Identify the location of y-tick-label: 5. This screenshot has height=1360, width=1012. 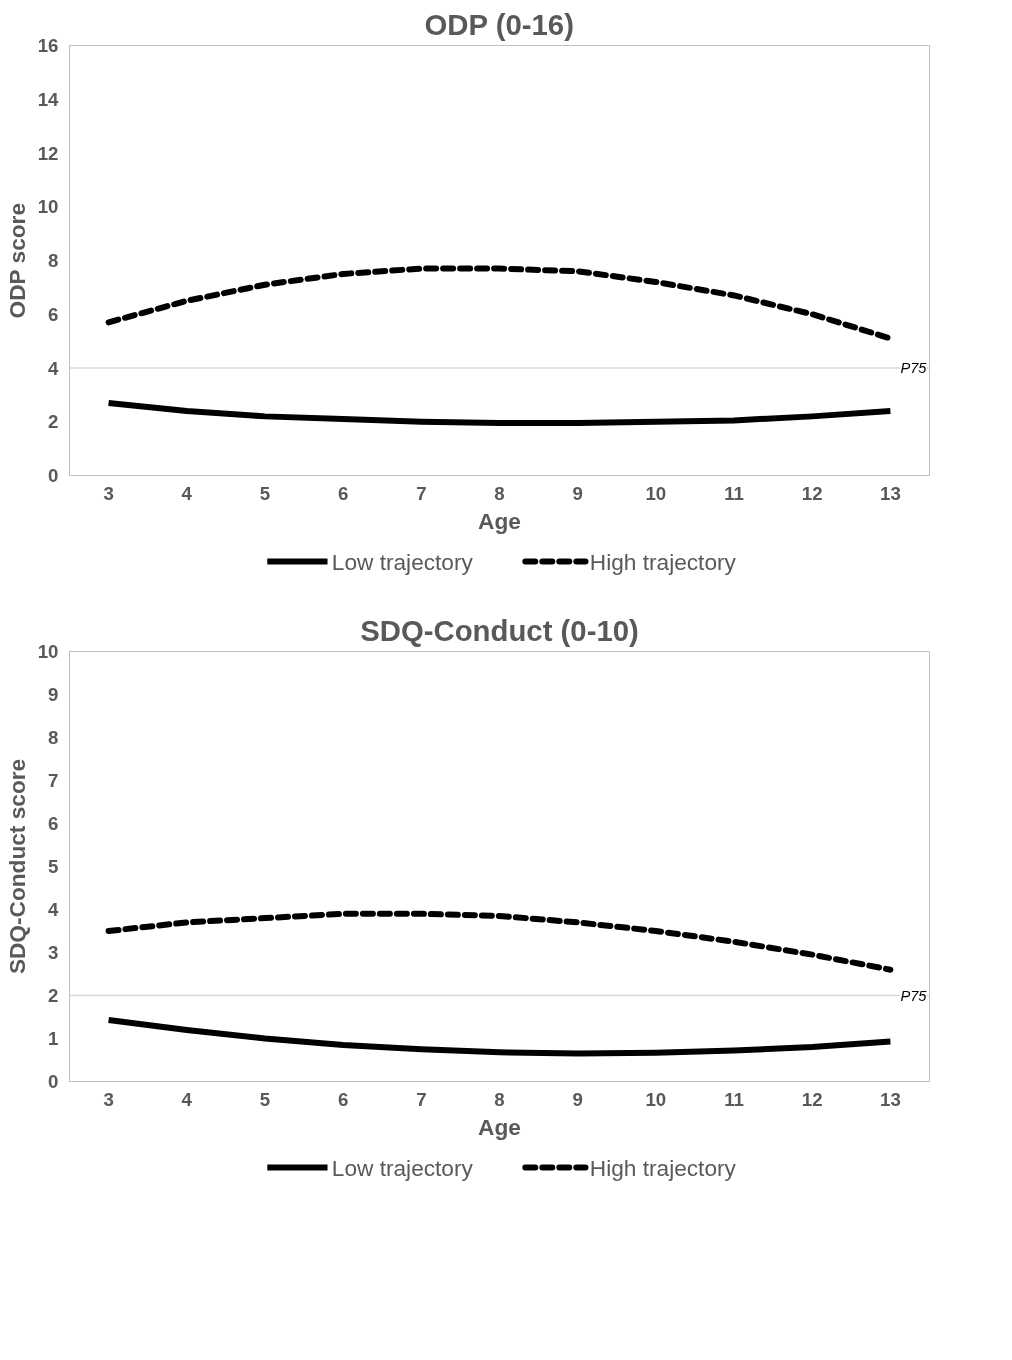
(53, 866).